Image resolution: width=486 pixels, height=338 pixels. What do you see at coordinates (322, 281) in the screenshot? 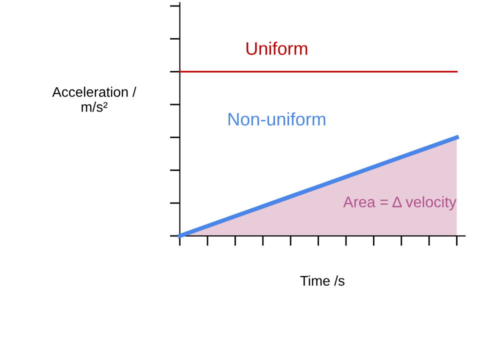
I see `x-axis-title: Time /s` at bounding box center [322, 281].